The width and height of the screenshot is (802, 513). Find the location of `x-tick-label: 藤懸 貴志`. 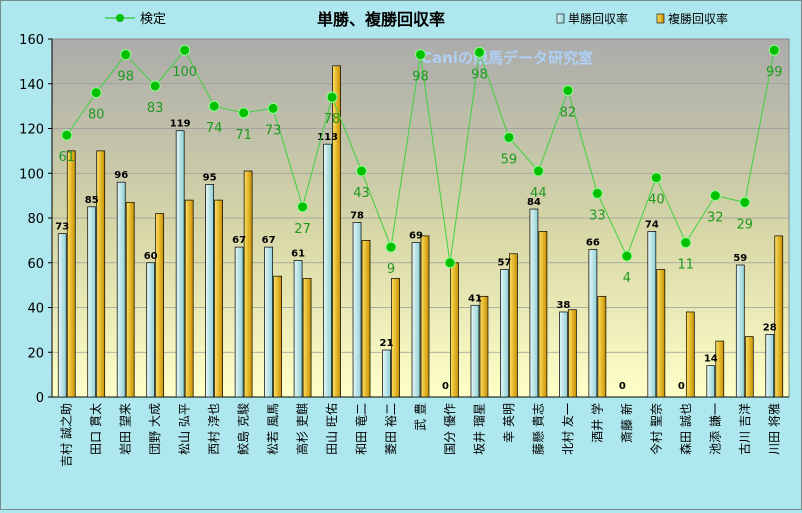

x-tick-label: 藤懸 貴志 is located at coordinates (538, 429).